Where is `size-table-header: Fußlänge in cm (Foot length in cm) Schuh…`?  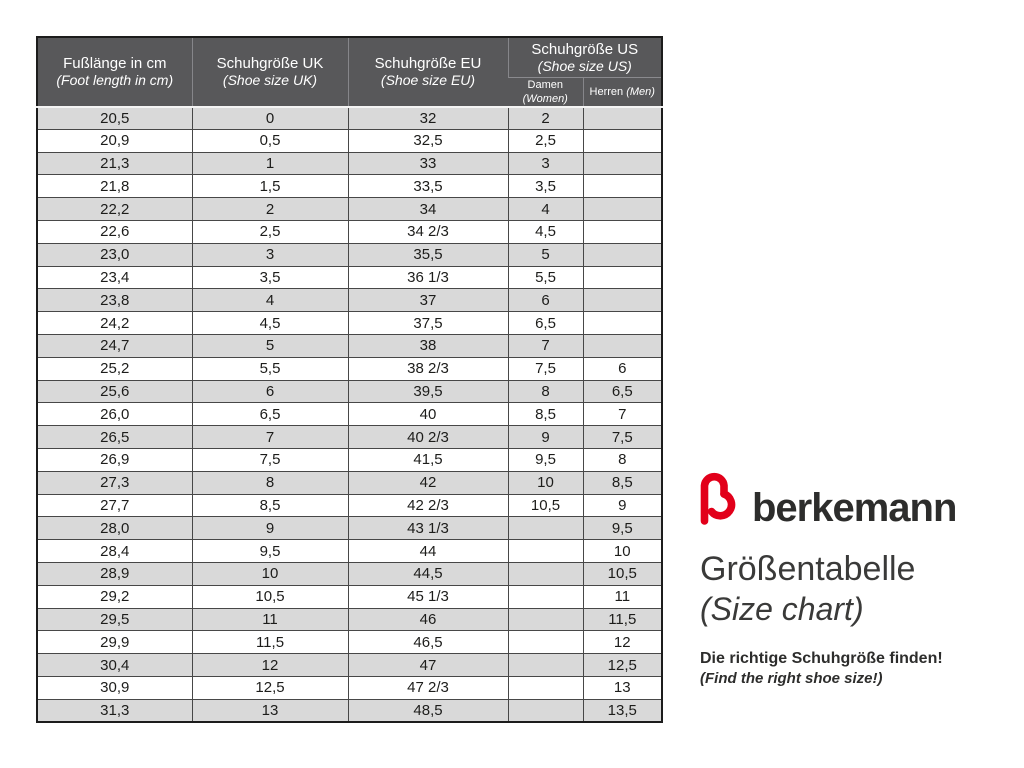 size-table-header: Fußlänge in cm (Foot length in cm) Schuh… is located at coordinates (350, 72).